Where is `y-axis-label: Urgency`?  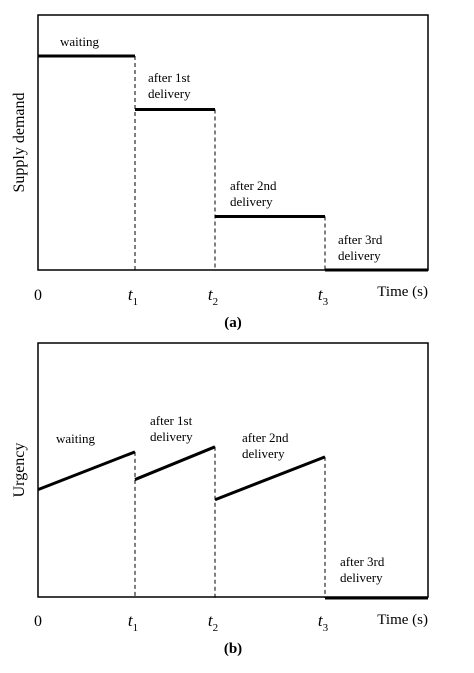
y-axis-label: Urgency is located at coordinates (19, 470).